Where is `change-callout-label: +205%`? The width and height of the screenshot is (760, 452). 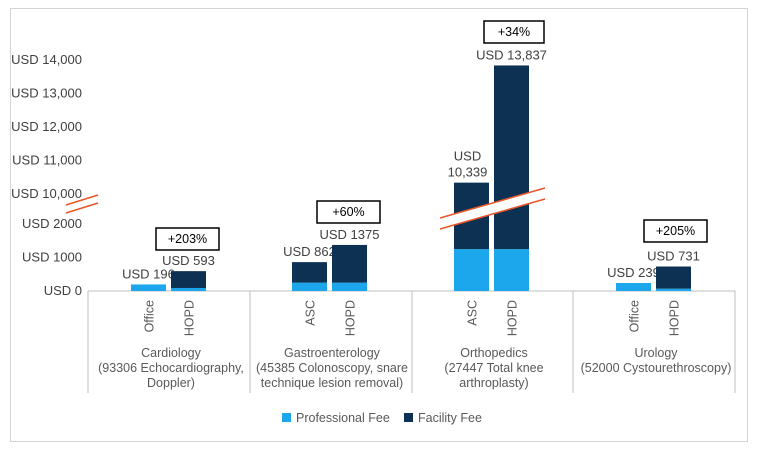 change-callout-label: +205% is located at coordinates (675, 231).